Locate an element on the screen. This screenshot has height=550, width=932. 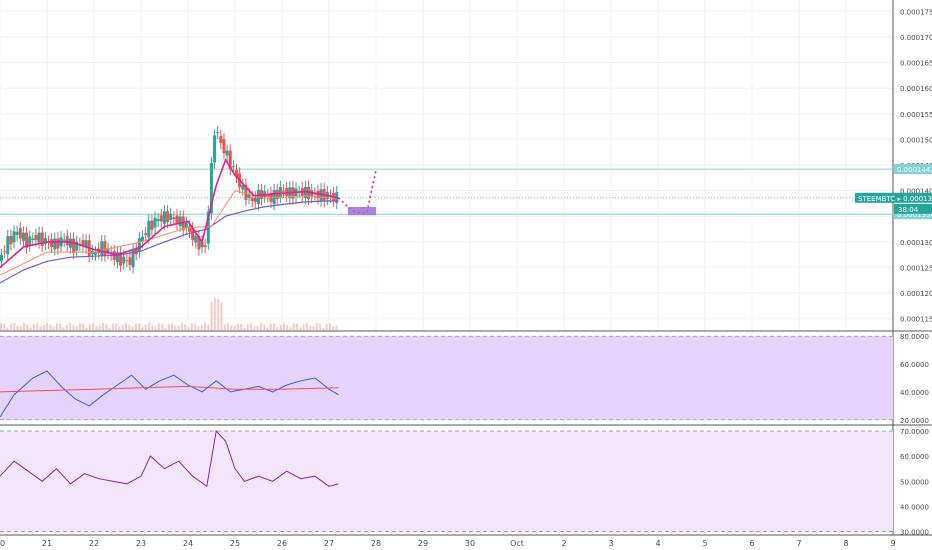
level-badge is located at coordinates (913, 214).